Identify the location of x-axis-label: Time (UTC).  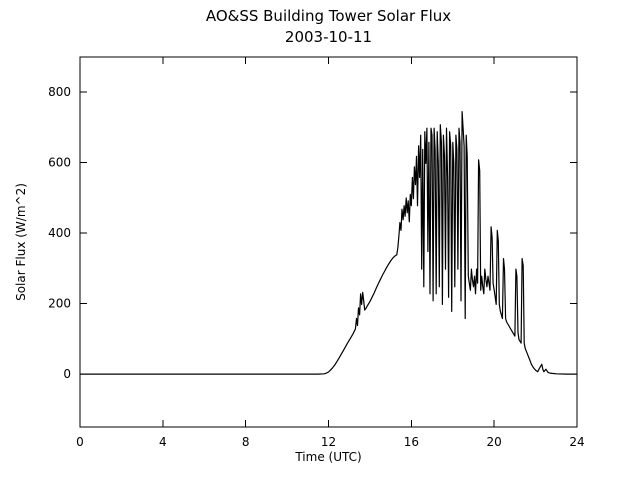
(328, 457).